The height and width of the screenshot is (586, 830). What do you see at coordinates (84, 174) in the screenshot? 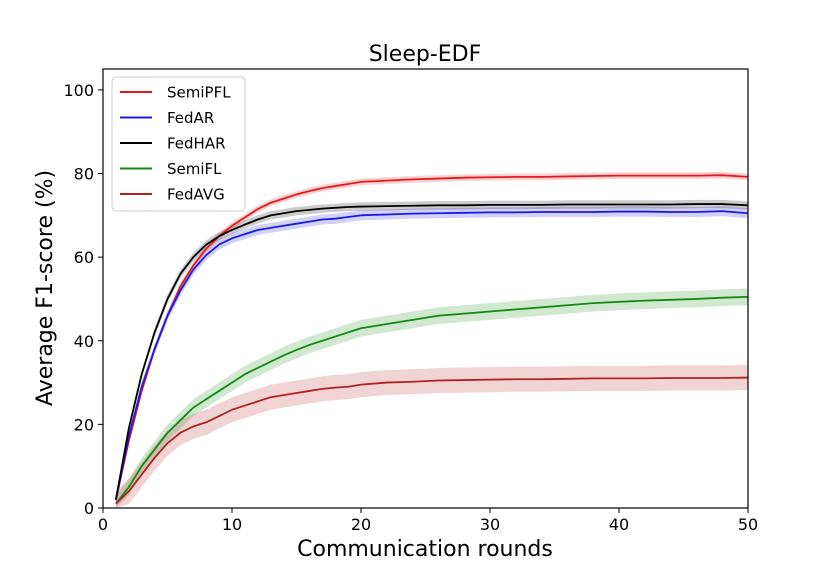
I see `y-tick-label: 80` at bounding box center [84, 174].